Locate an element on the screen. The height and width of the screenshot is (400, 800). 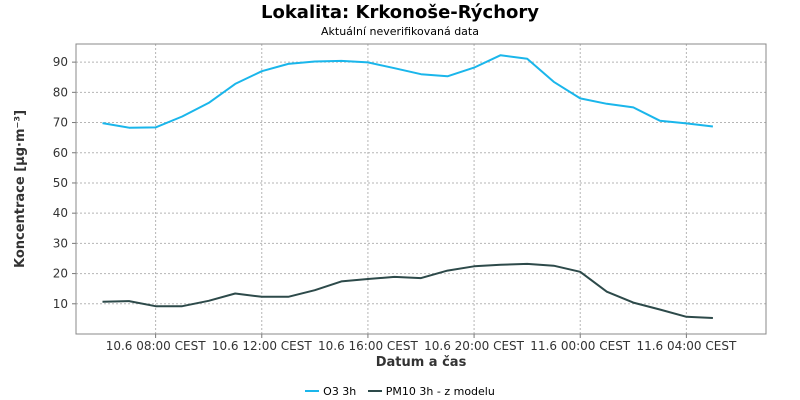
legend-item-o3: O3 3h is located at coordinates (330, 391).